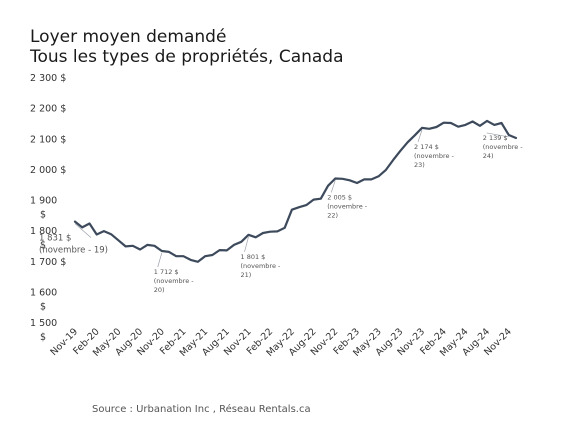 The width and height of the screenshot is (576, 436). What do you see at coordinates (419, 165) in the screenshot?
I see `annotation-date-part: 23)` at bounding box center [419, 165].